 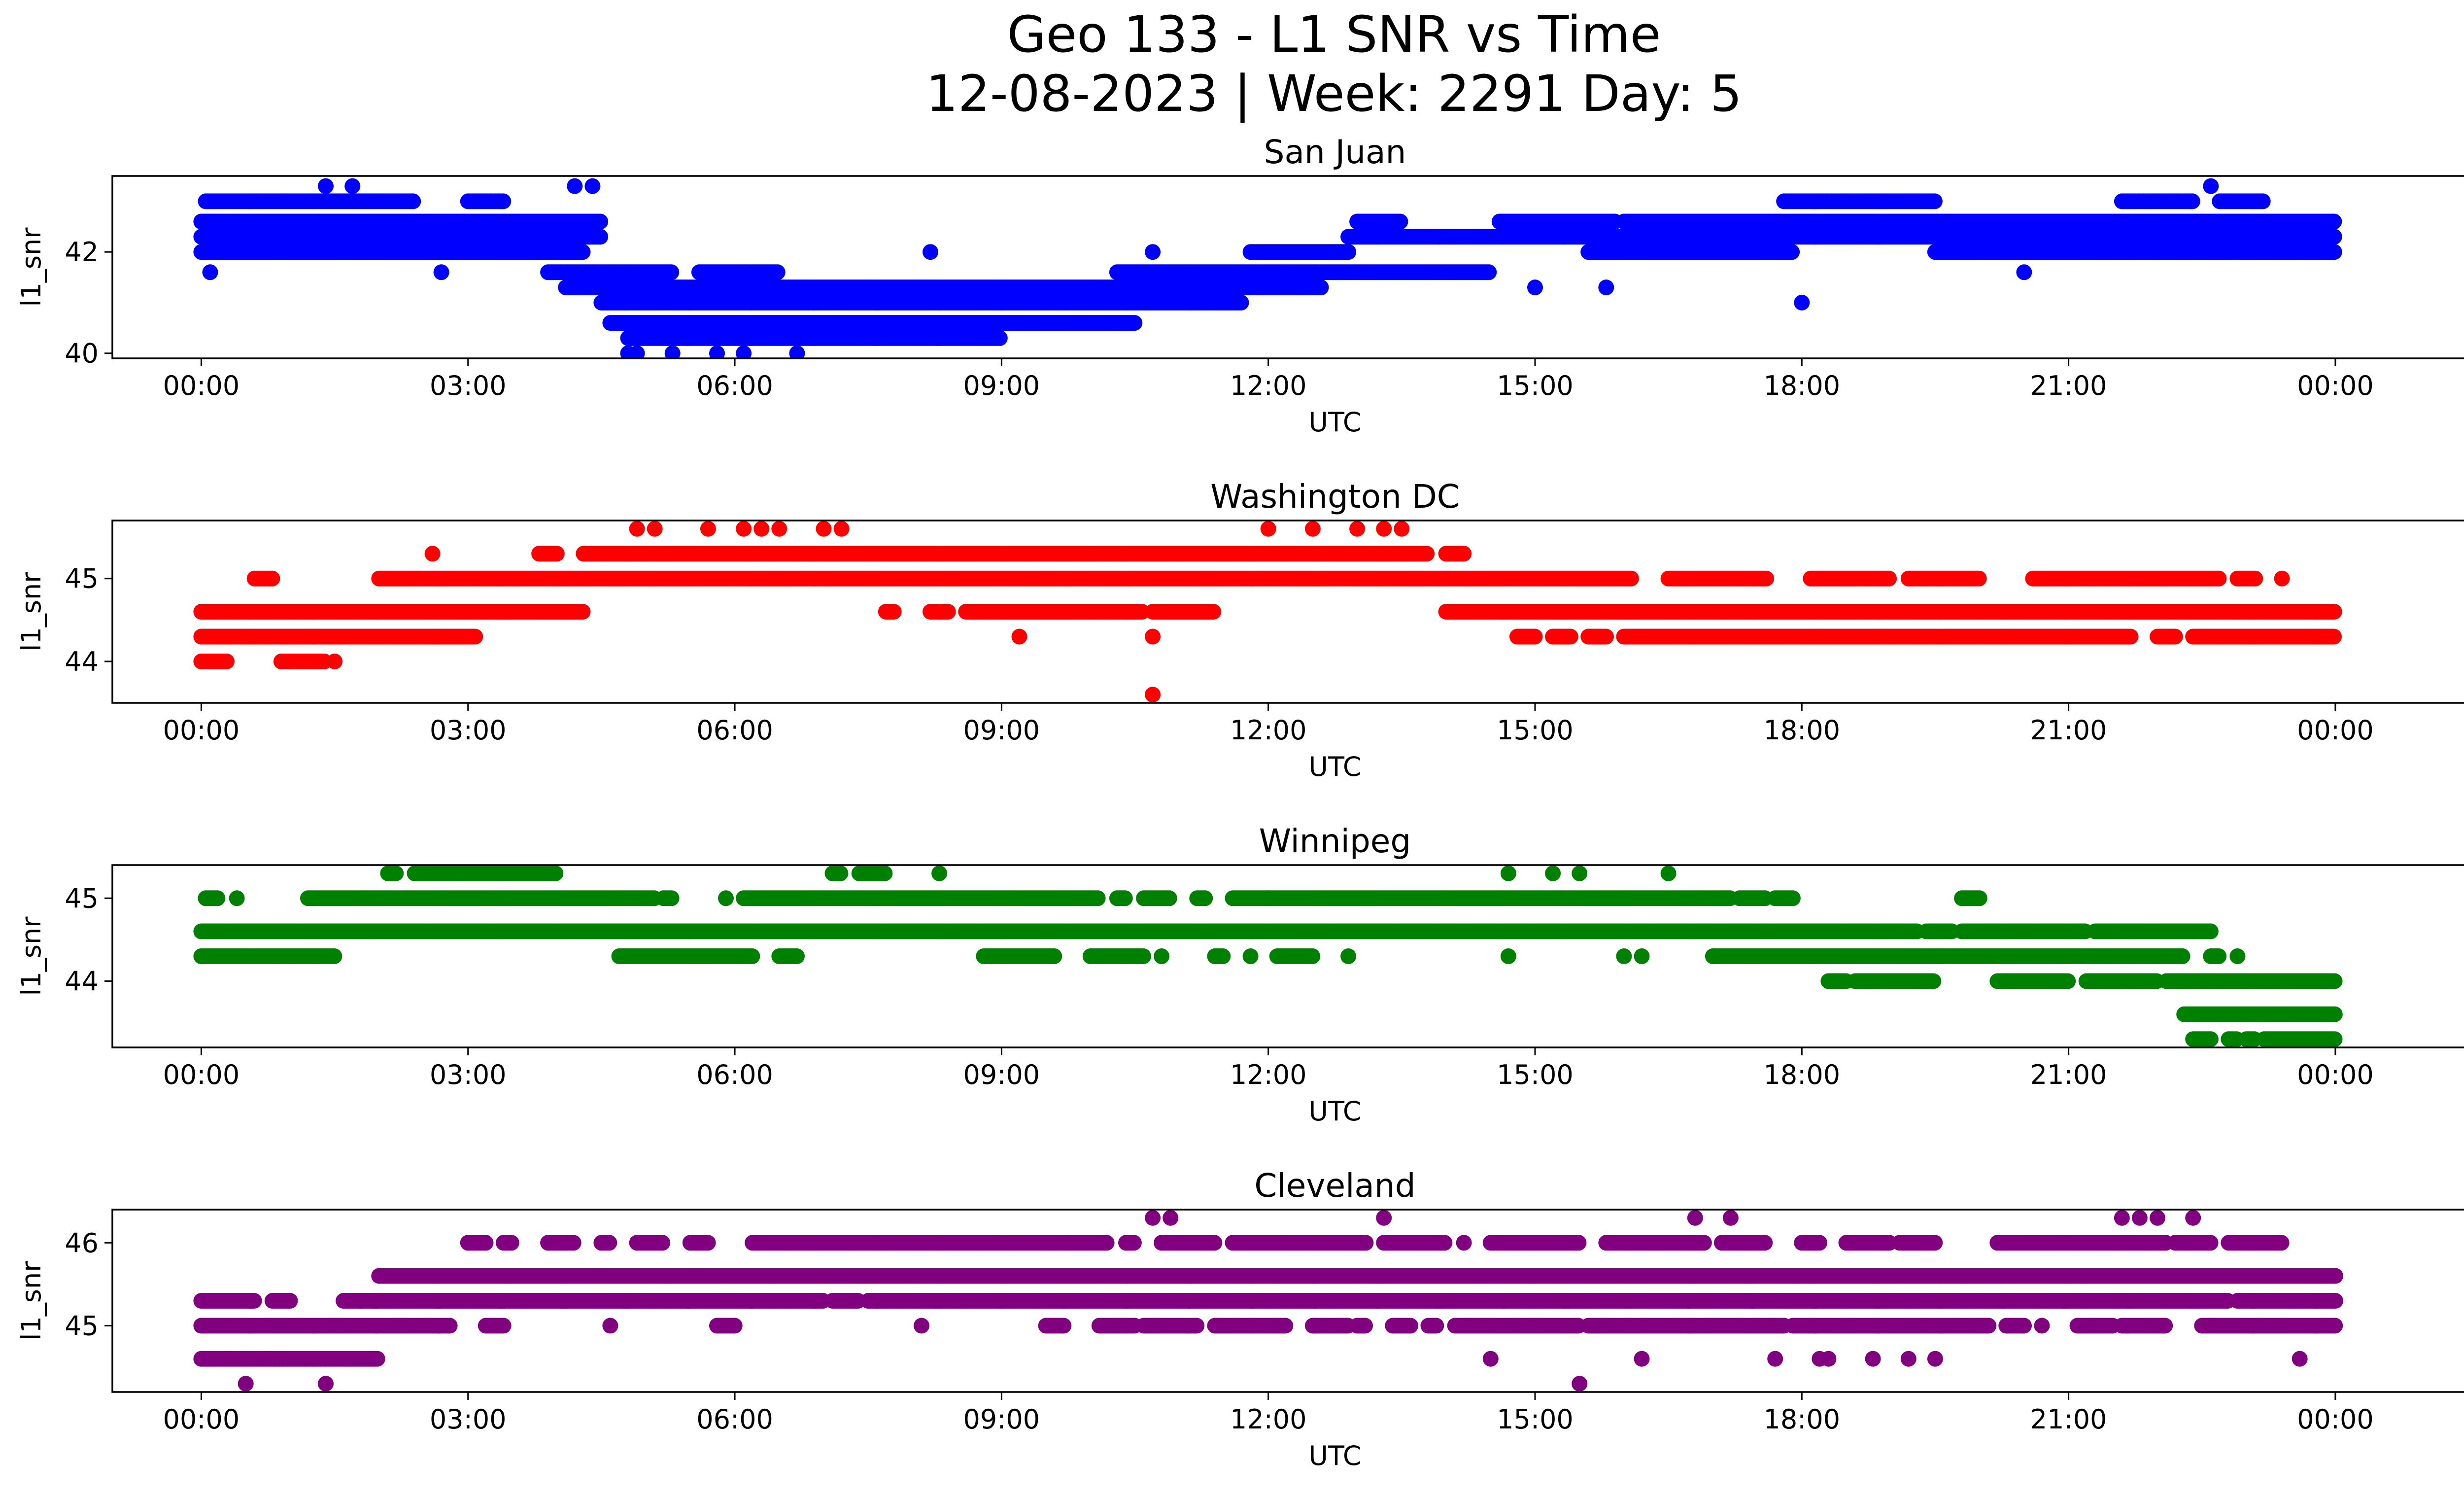 I want to click on x-axis-label: UTC, so click(x=1334, y=422).